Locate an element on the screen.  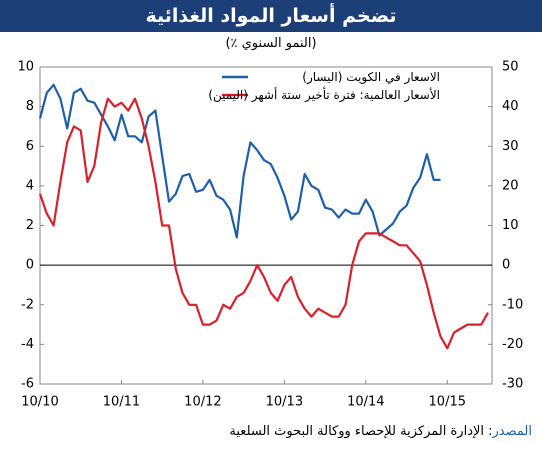
y-tick-label: 8 is located at coordinates (30, 106).